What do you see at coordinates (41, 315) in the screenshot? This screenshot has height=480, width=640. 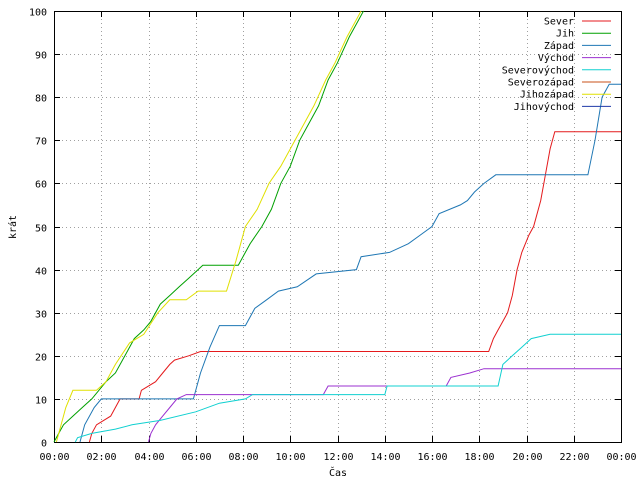 I see `y-tick-label: 30` at bounding box center [41, 315].